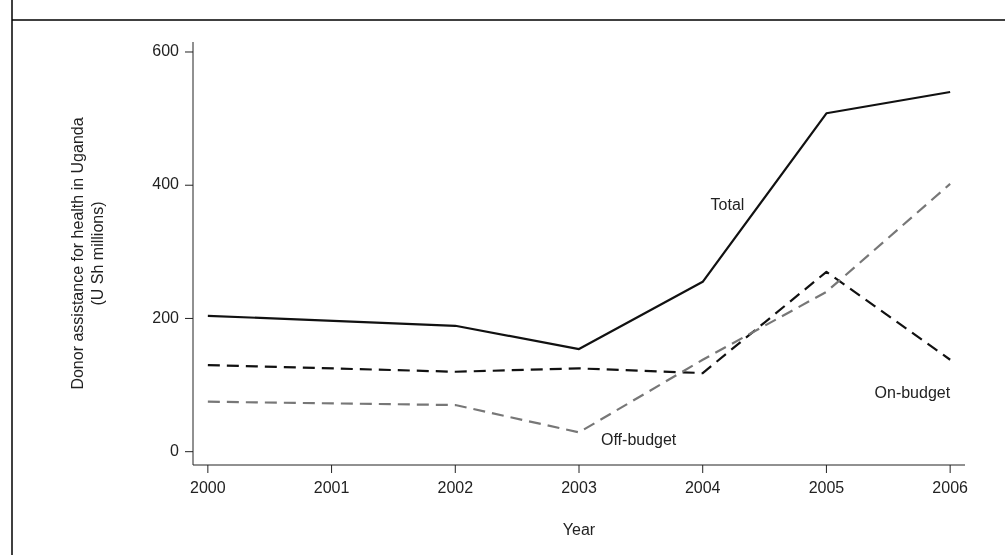 The height and width of the screenshot is (555, 1005). I want to click on series-label: On-budget, so click(912, 392).